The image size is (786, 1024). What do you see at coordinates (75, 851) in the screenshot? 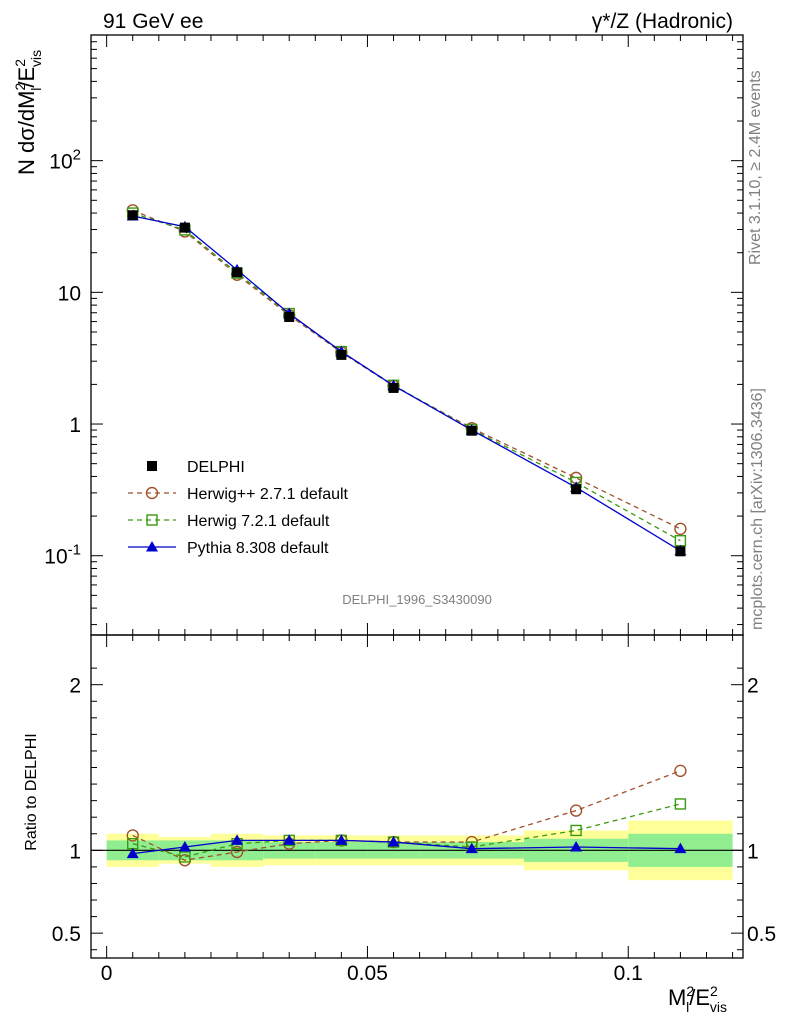
I see `ratio-y-tick-label: 1` at bounding box center [75, 851].